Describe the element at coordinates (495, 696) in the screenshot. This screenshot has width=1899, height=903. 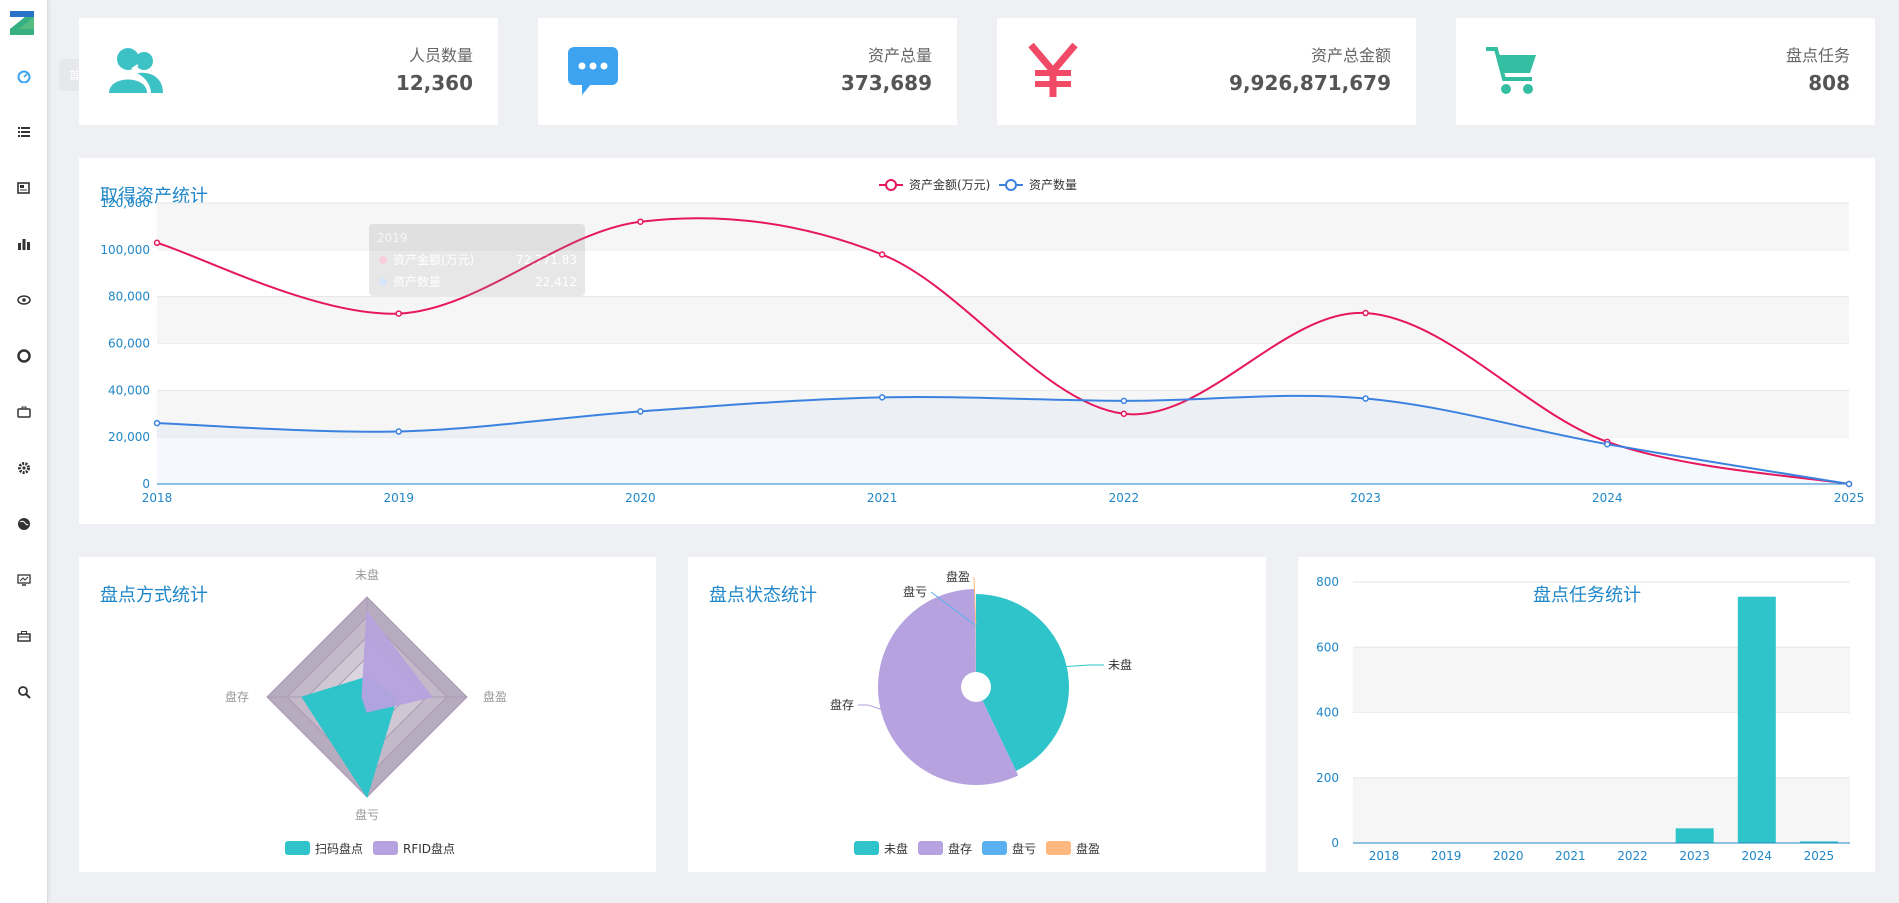
I see `radar-indicator: 盘盈` at that location.